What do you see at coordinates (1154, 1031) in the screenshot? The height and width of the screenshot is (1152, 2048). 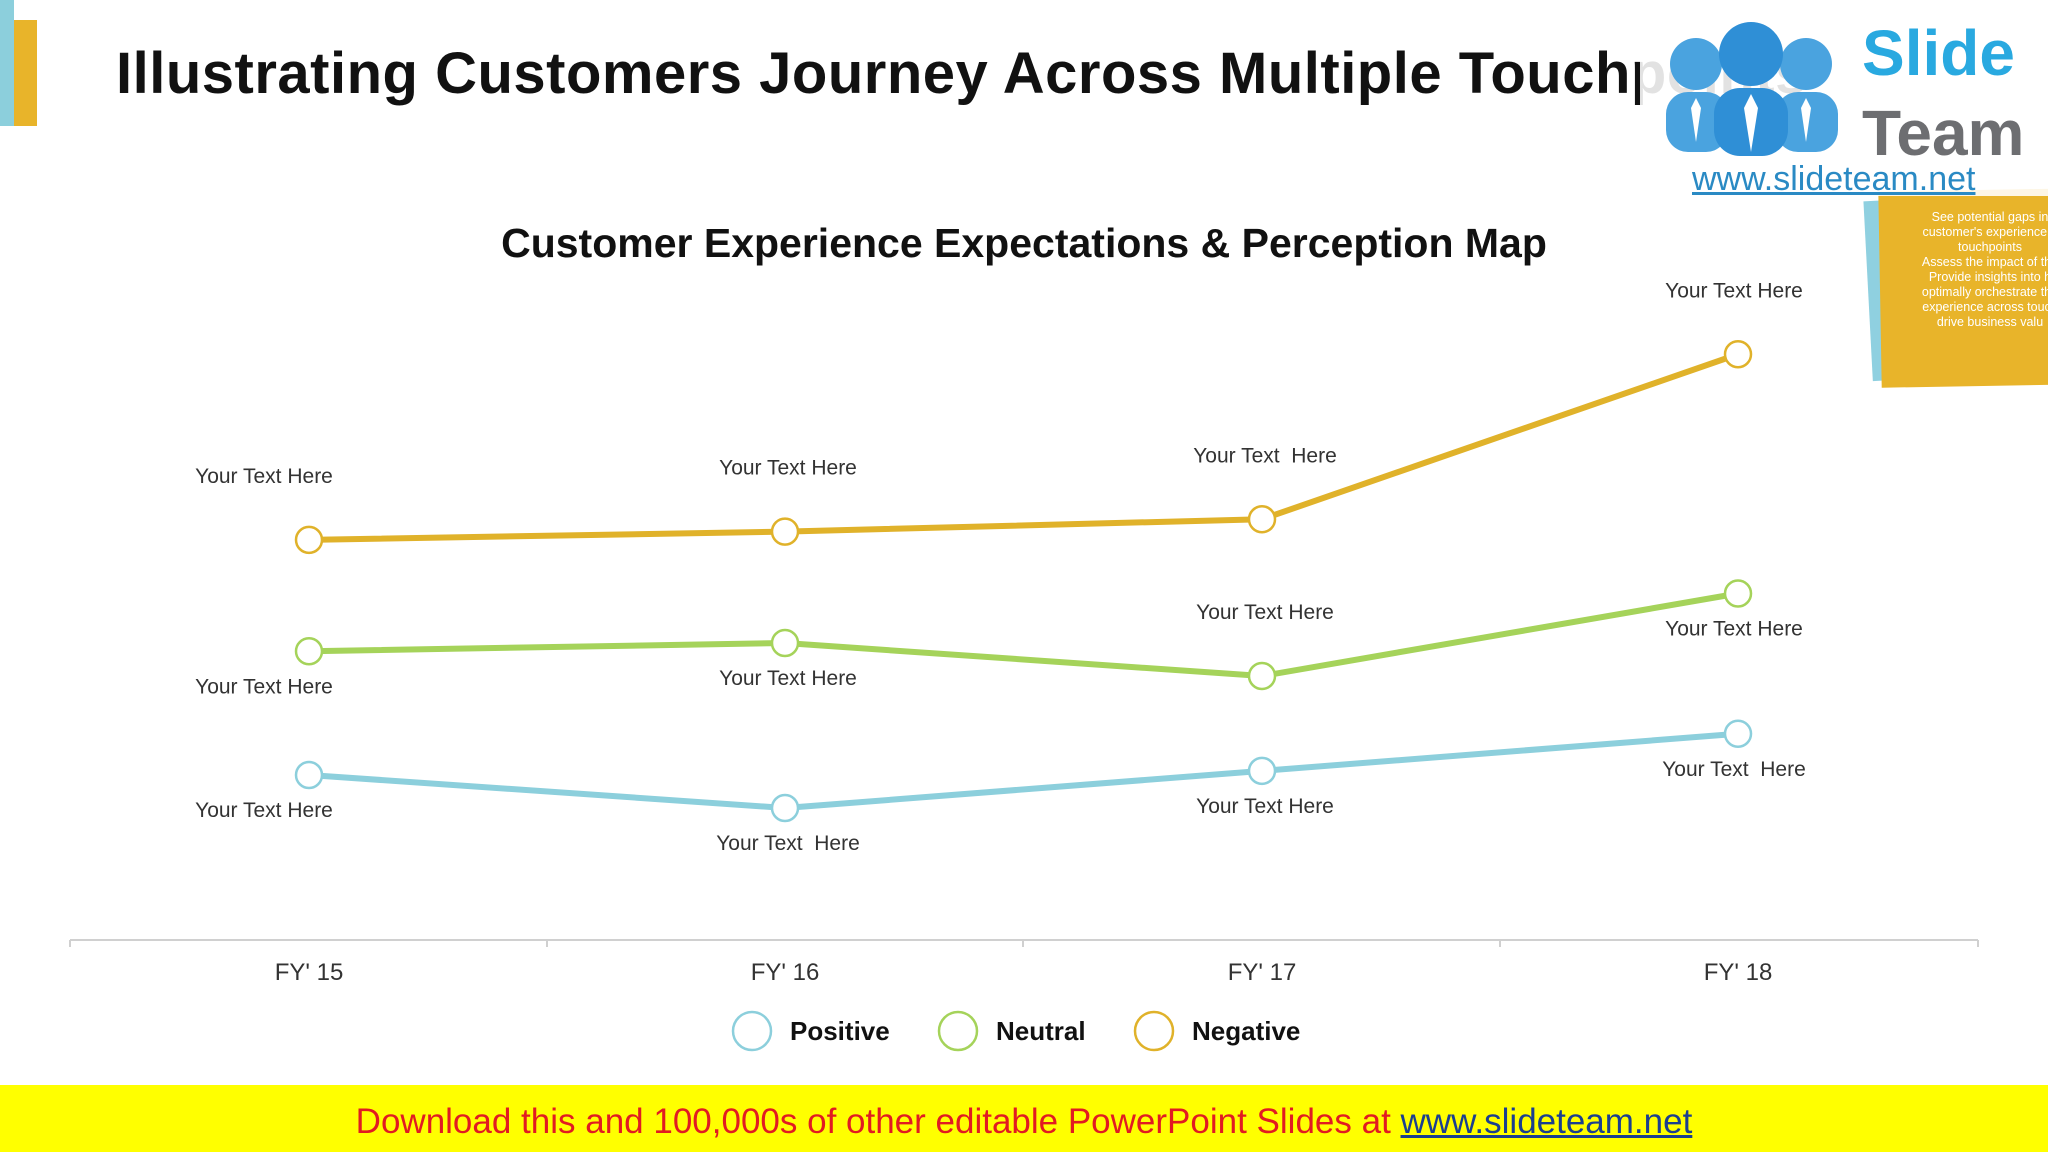 I see `legend-marker-negative` at bounding box center [1154, 1031].